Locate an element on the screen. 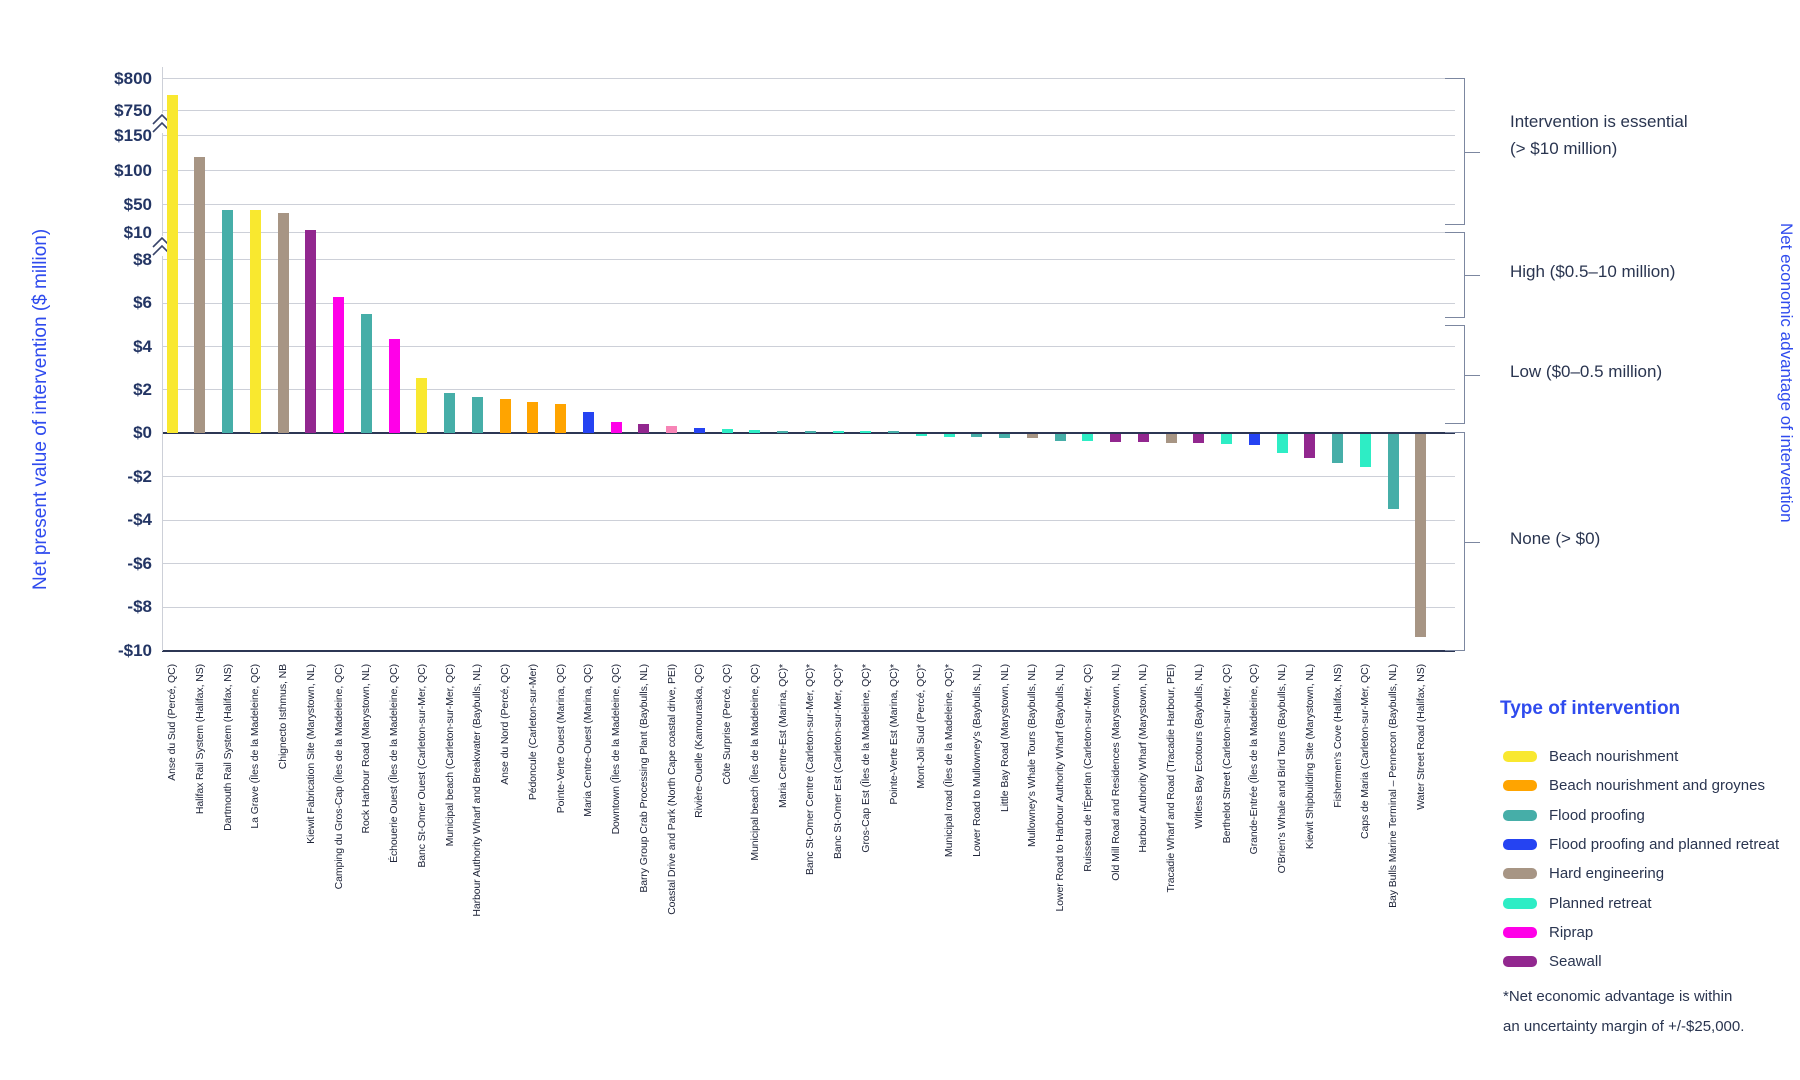 The image size is (1800, 1080). x-category-label: Maria Centre-Ouest (Marina, QC) is located at coordinates (588, 740).